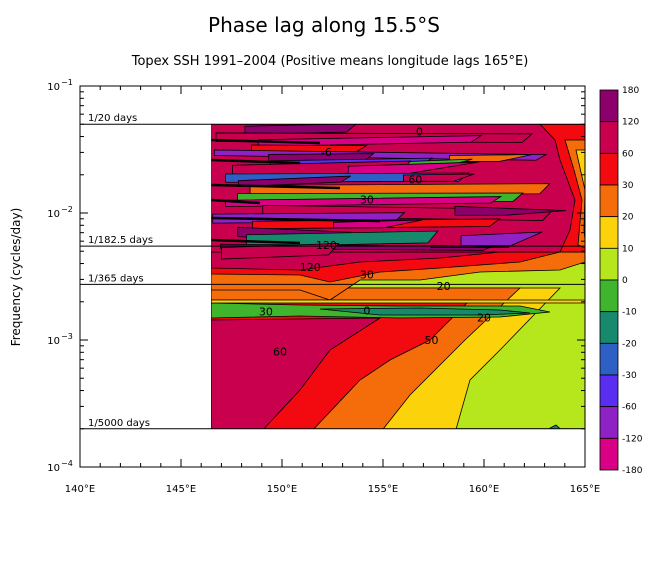  What do you see at coordinates (629, 376) in the screenshot?
I see `colorbar-label: -30` at bounding box center [629, 376].